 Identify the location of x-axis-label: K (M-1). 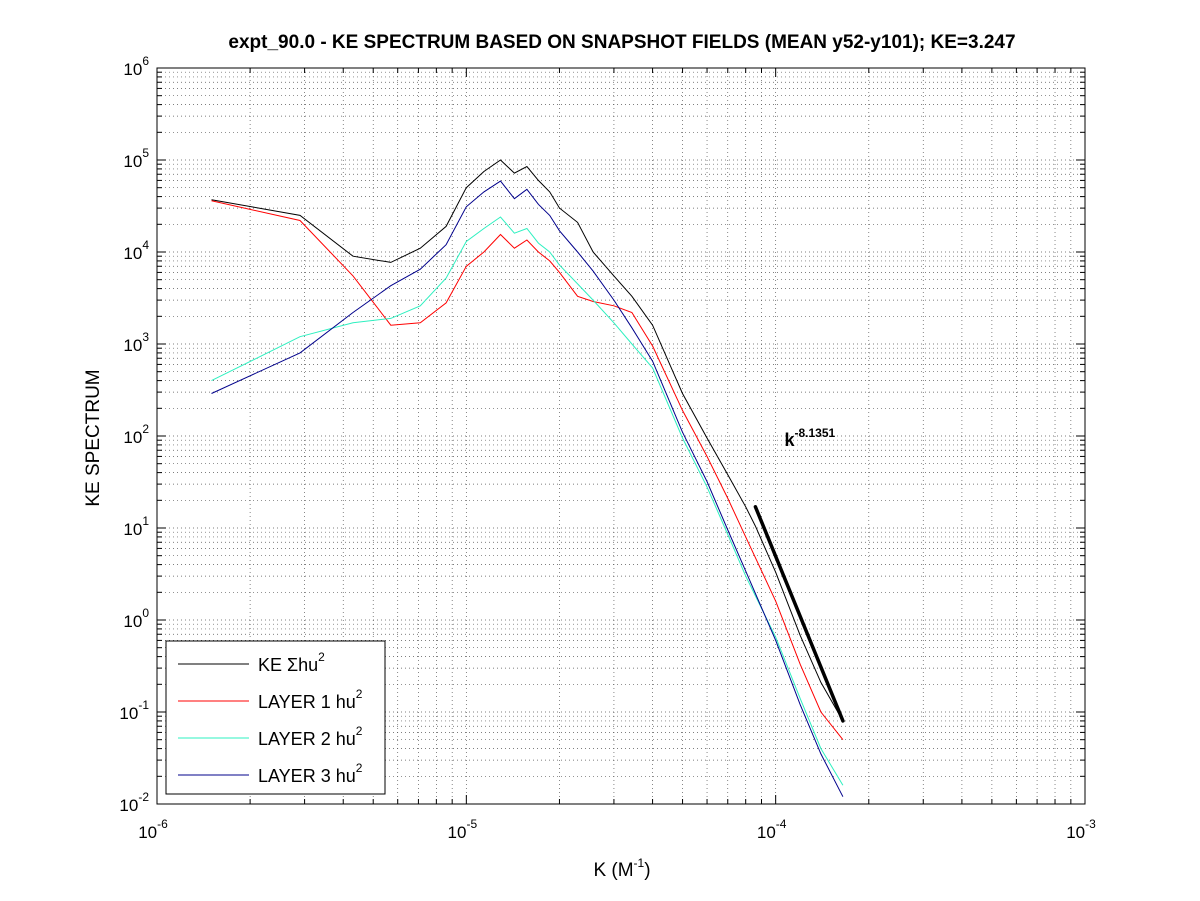
(621, 868).